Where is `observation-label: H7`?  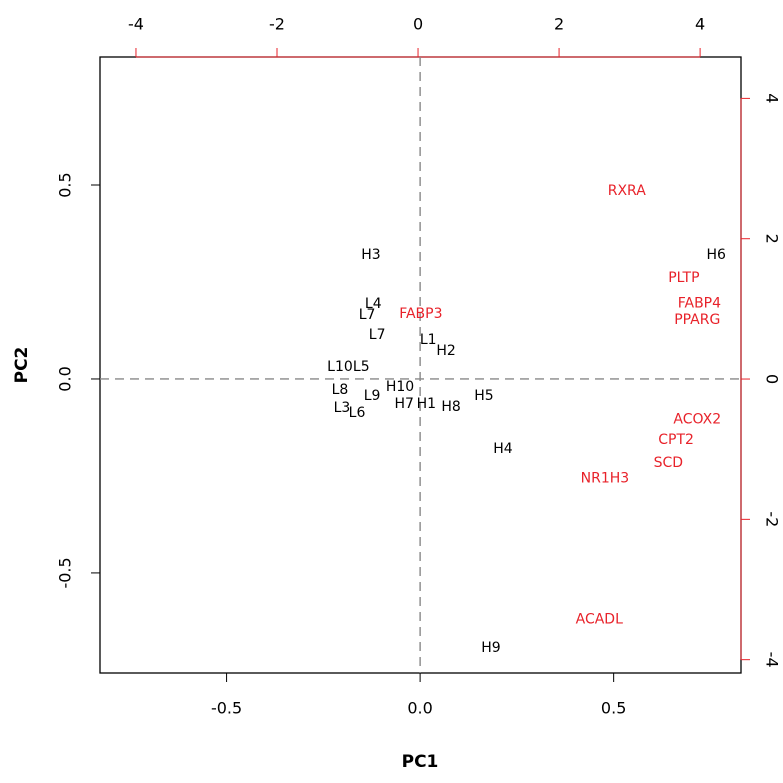
observation-label: H7 is located at coordinates (404, 404).